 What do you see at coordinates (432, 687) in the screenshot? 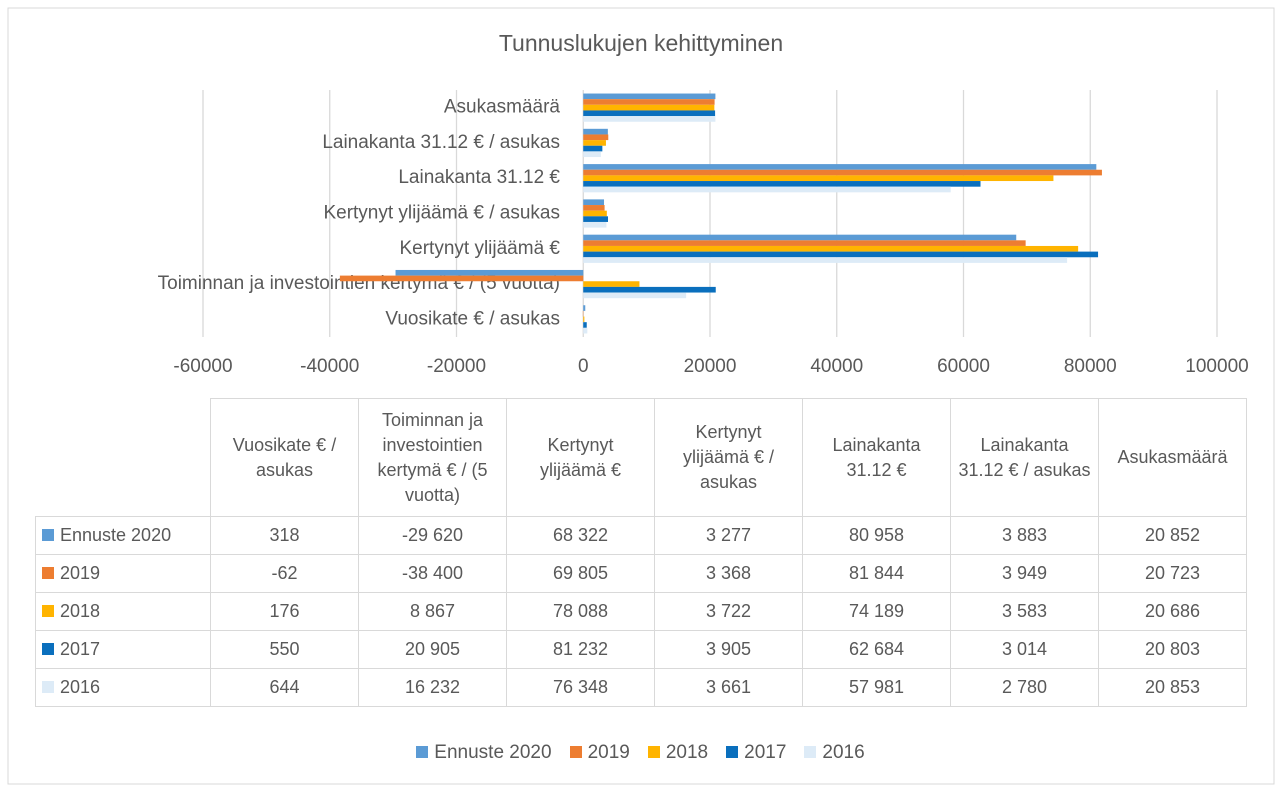
I see `table-cell: 16 232` at bounding box center [432, 687].